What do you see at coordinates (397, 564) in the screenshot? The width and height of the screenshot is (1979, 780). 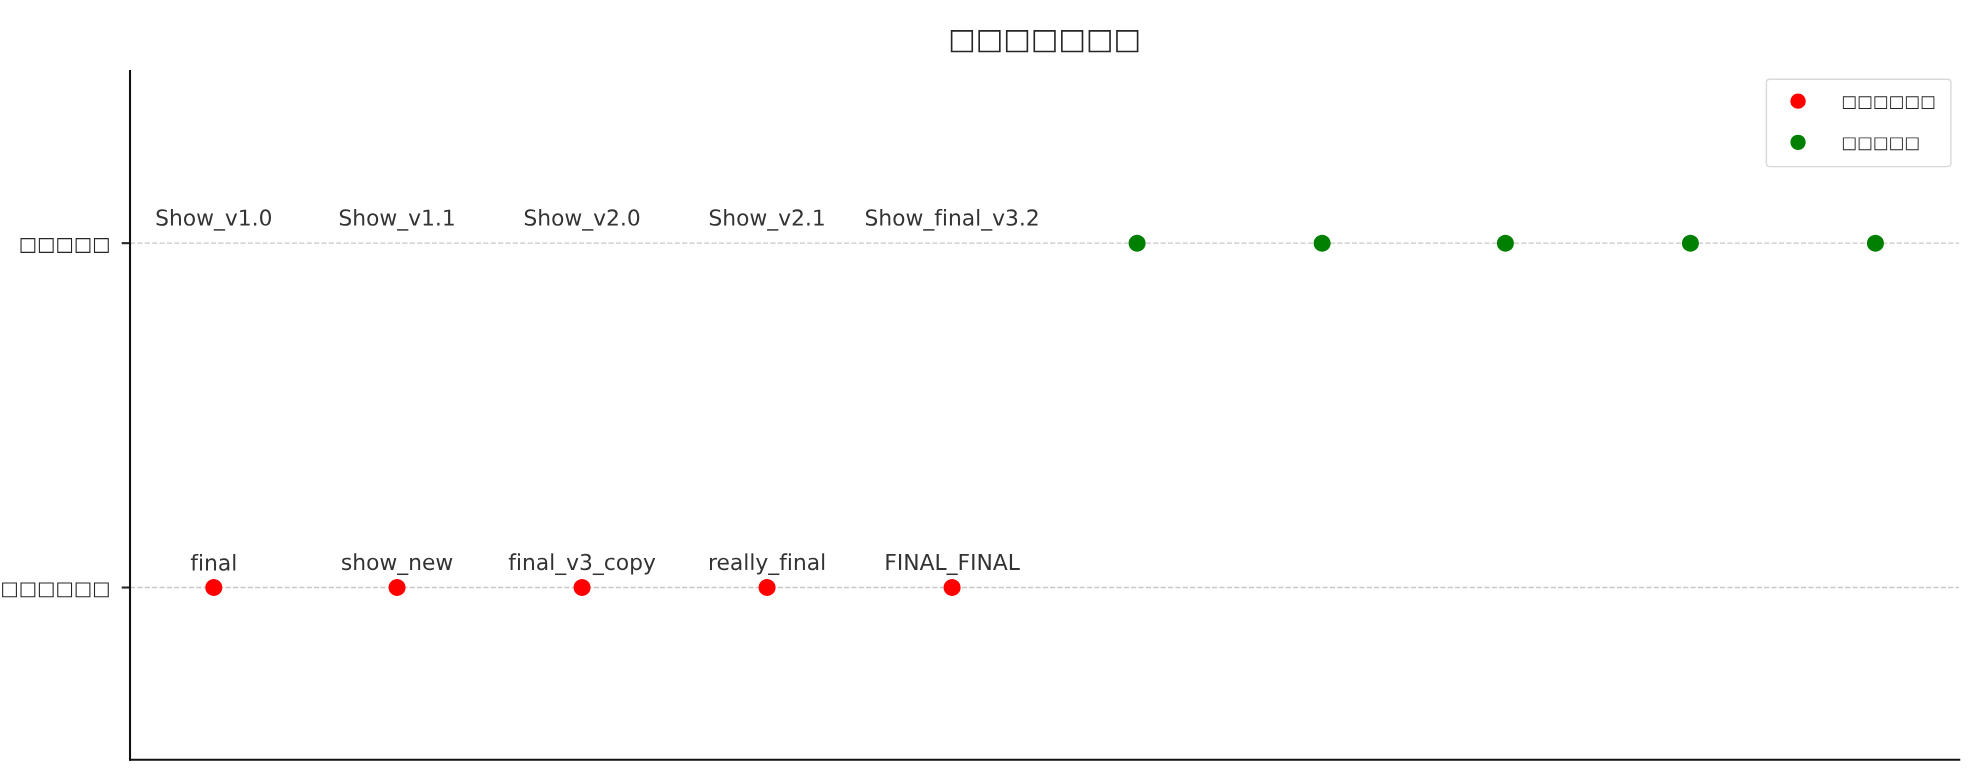 I see `annotation: show_new` at bounding box center [397, 564].